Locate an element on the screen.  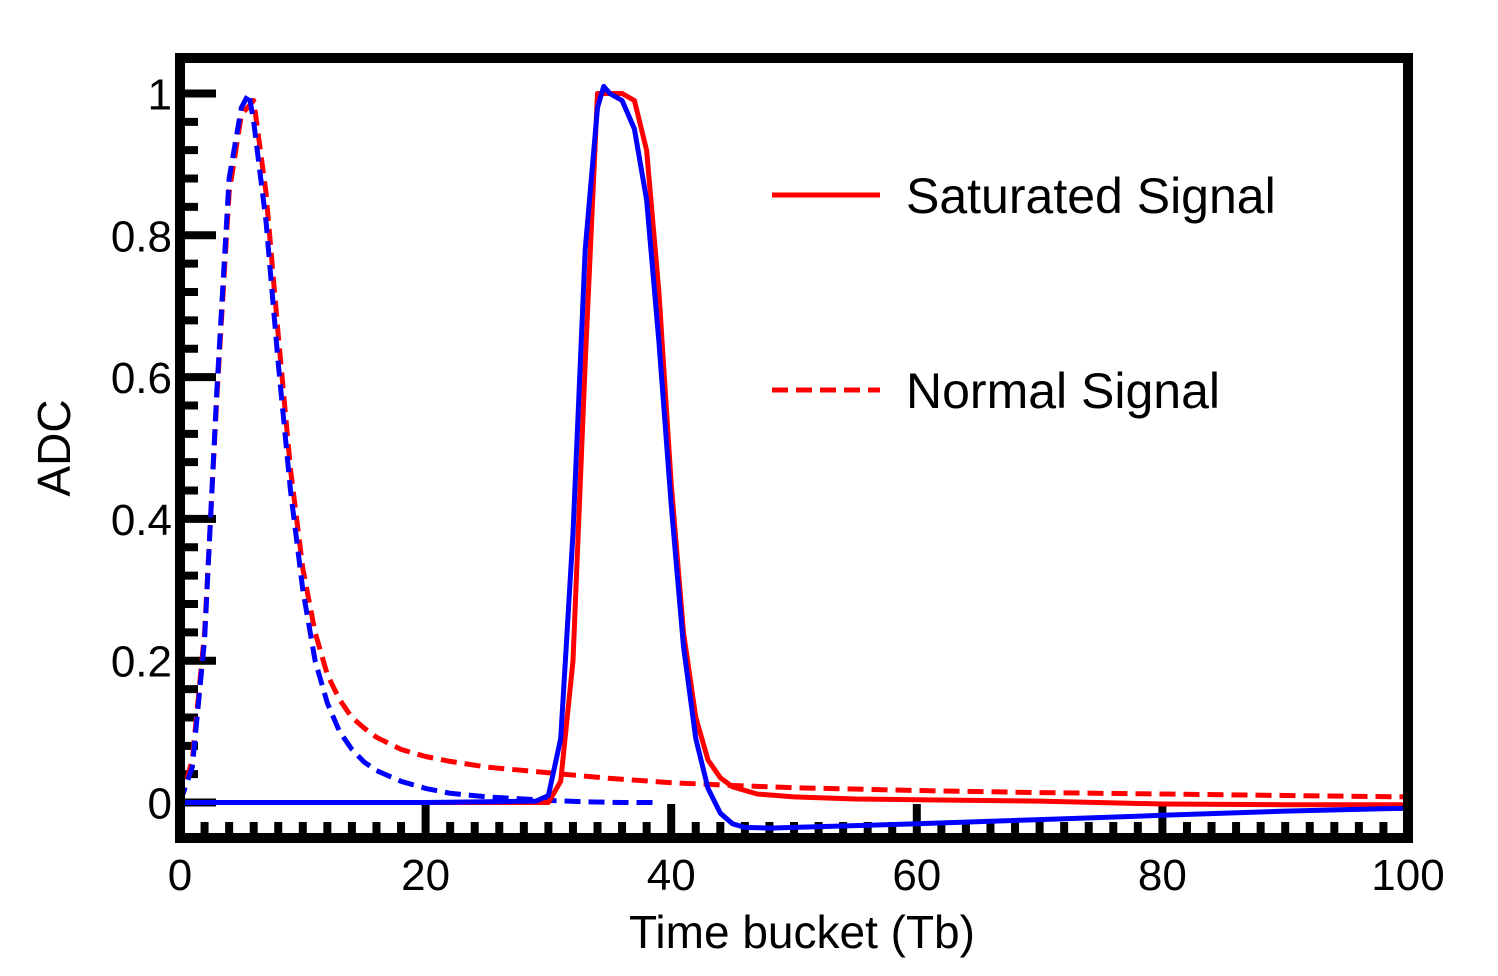
x-tick-label: 80 is located at coordinates (1162, 875).